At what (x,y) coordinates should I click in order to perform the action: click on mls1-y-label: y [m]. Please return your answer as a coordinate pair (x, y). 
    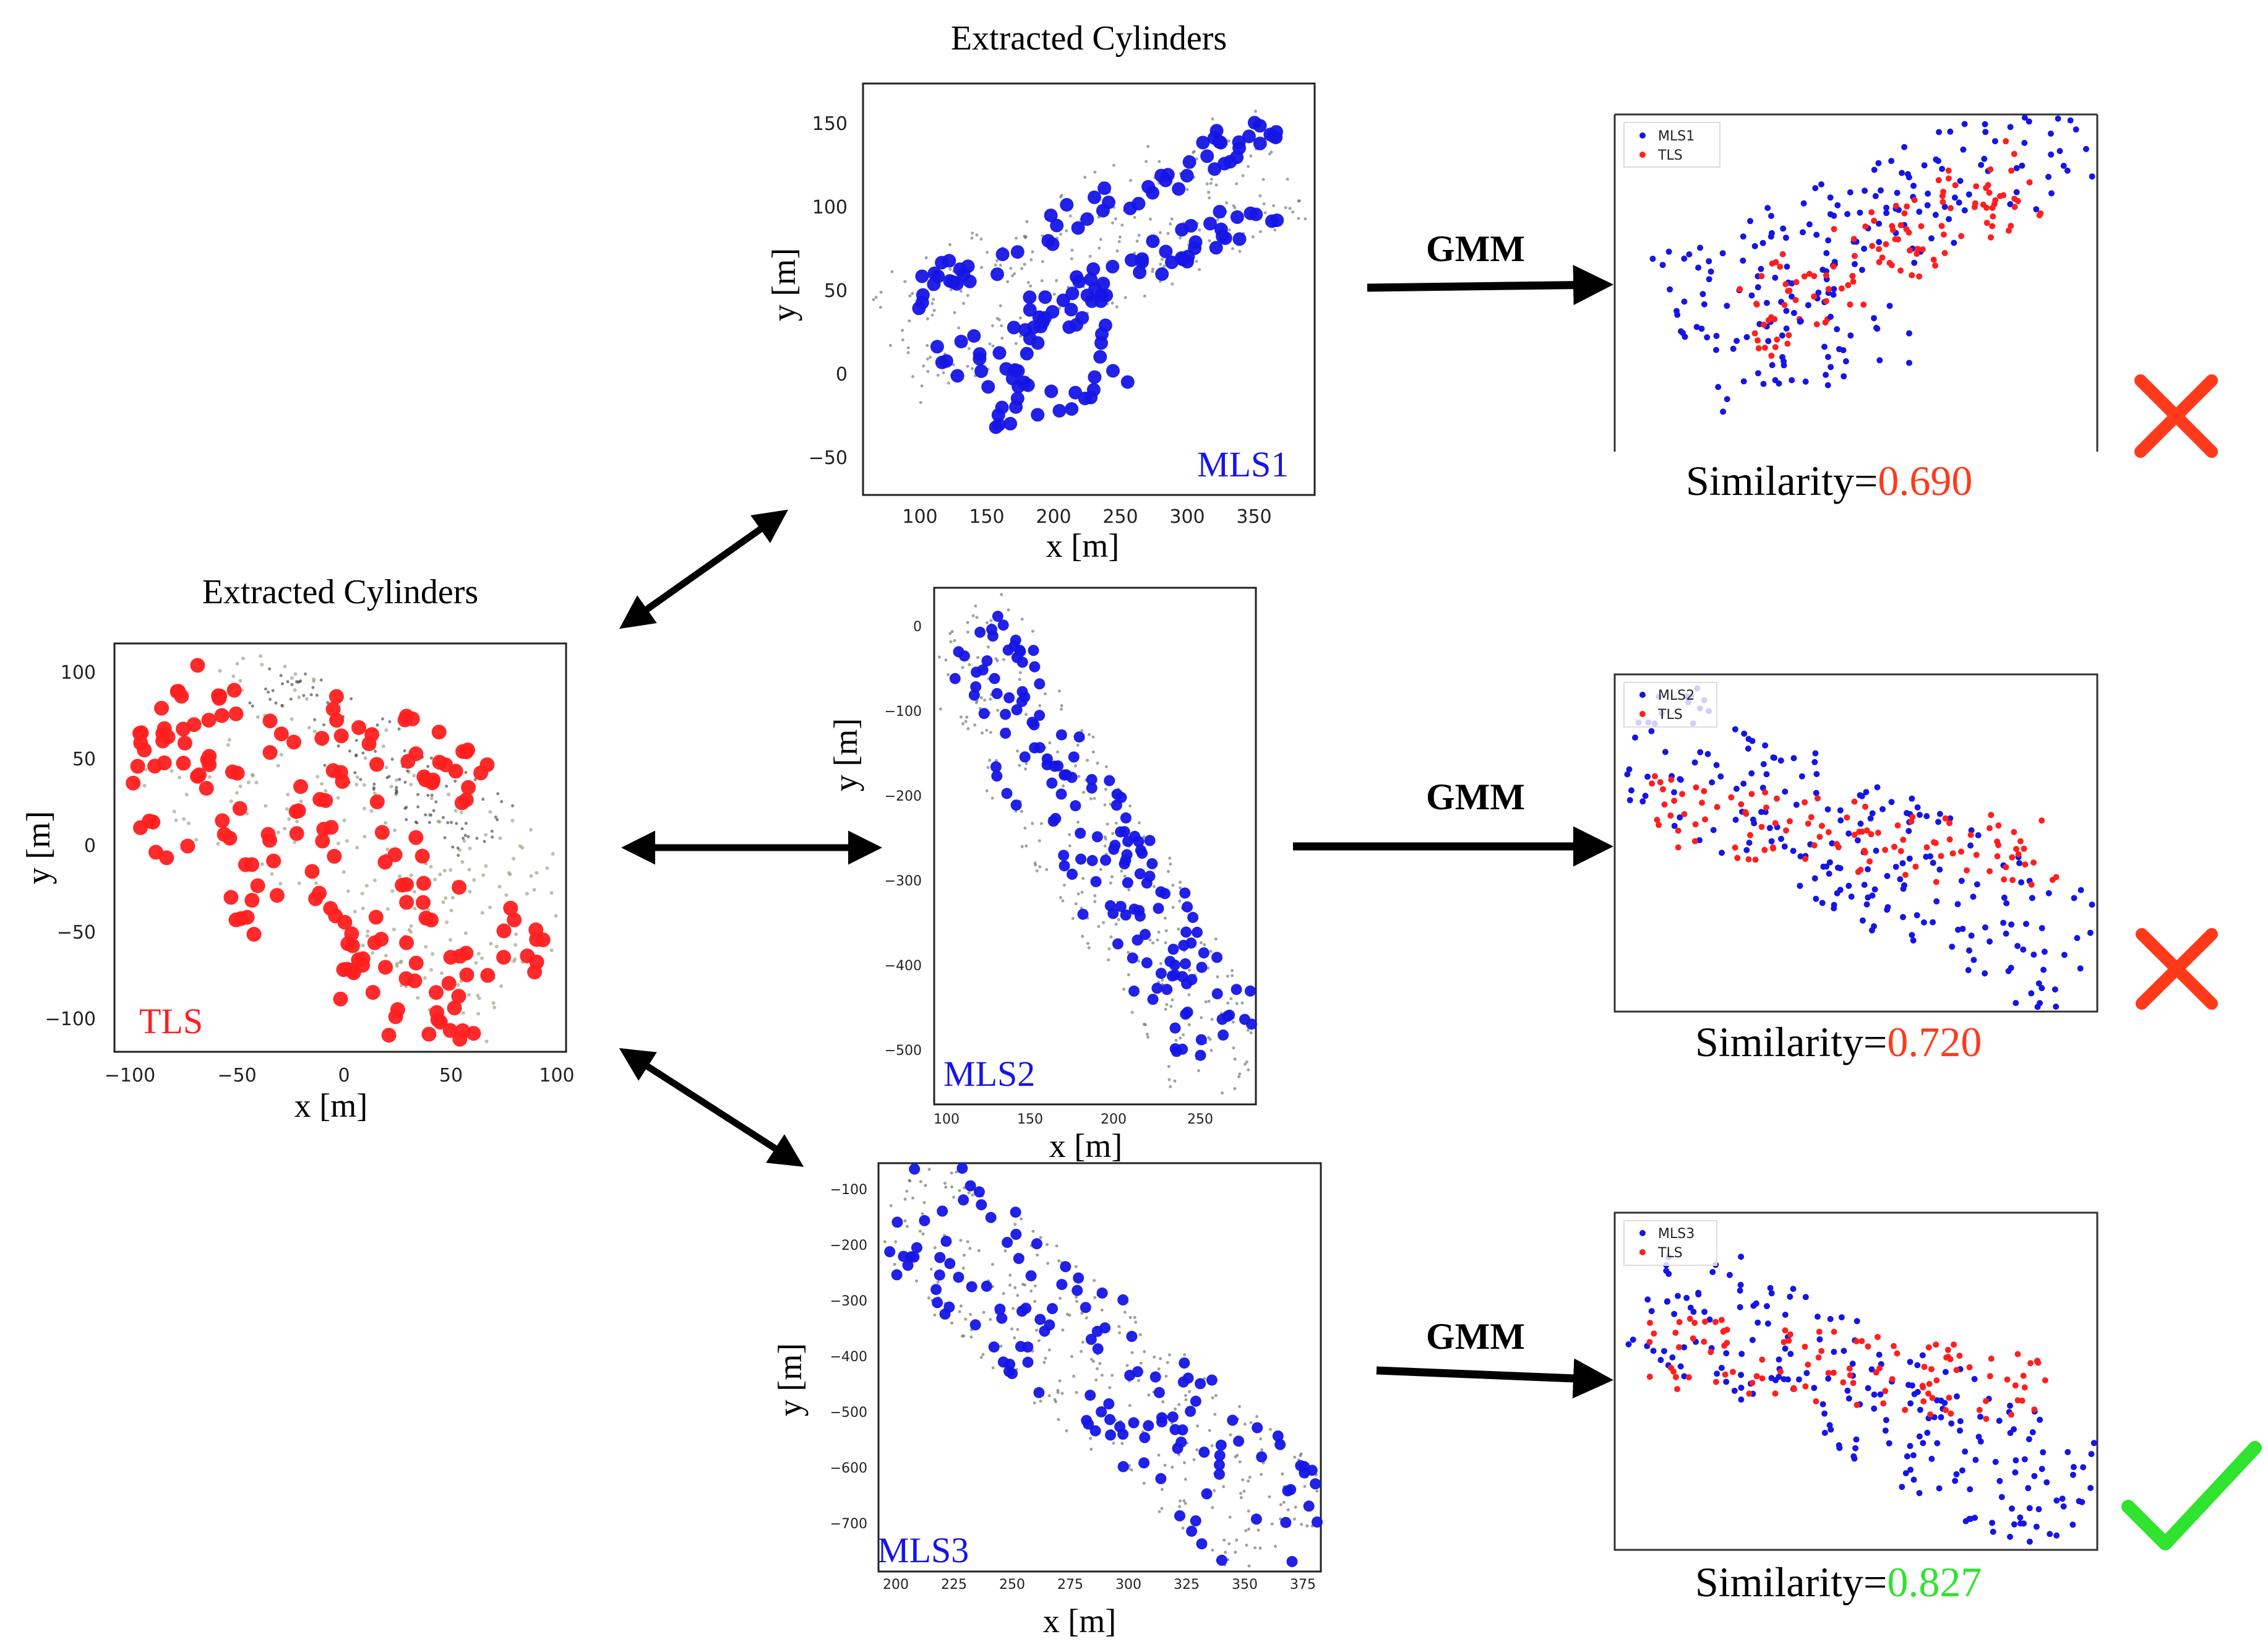
    Looking at the image, I should click on (783, 284).